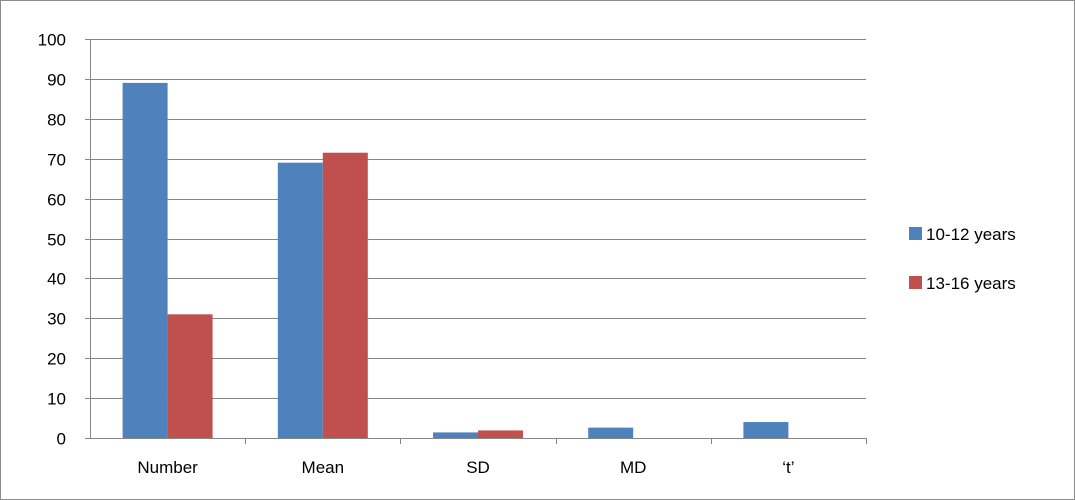 The width and height of the screenshot is (1075, 500). I want to click on y-tick-label: 50, so click(56, 240).